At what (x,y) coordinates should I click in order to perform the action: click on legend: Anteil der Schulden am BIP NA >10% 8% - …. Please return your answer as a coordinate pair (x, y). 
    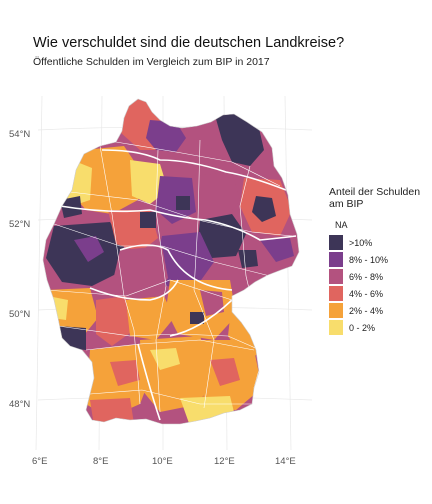
    Looking at the image, I should click on (379, 261).